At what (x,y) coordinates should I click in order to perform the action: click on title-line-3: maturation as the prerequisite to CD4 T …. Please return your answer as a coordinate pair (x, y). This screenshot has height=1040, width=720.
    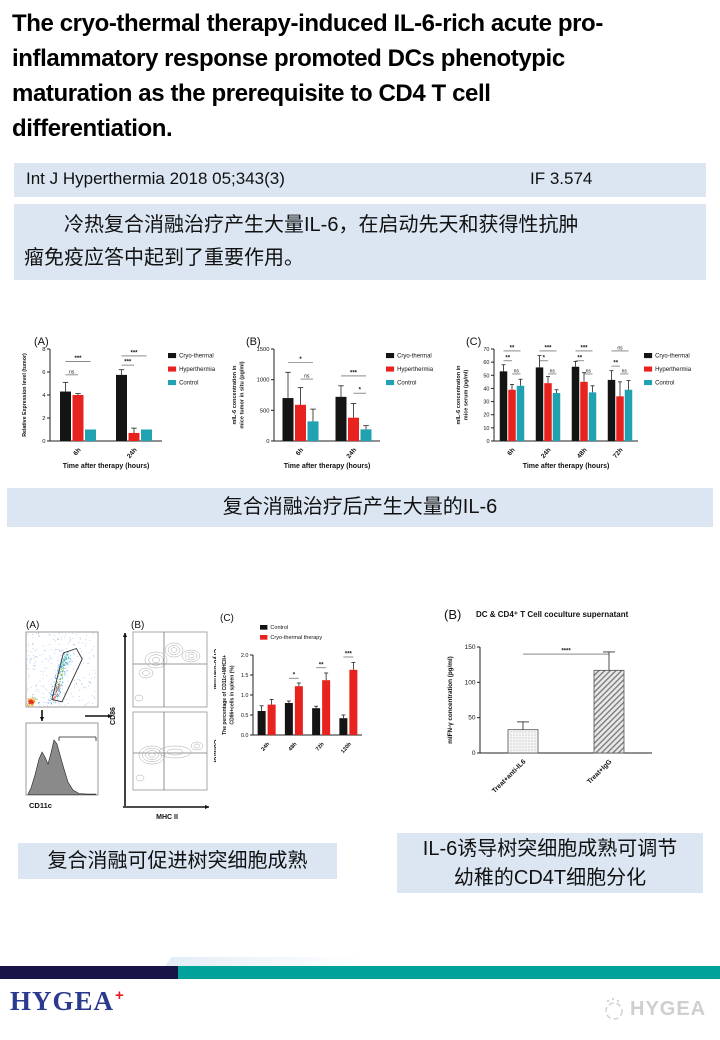
    Looking at the image, I should click on (251, 93).